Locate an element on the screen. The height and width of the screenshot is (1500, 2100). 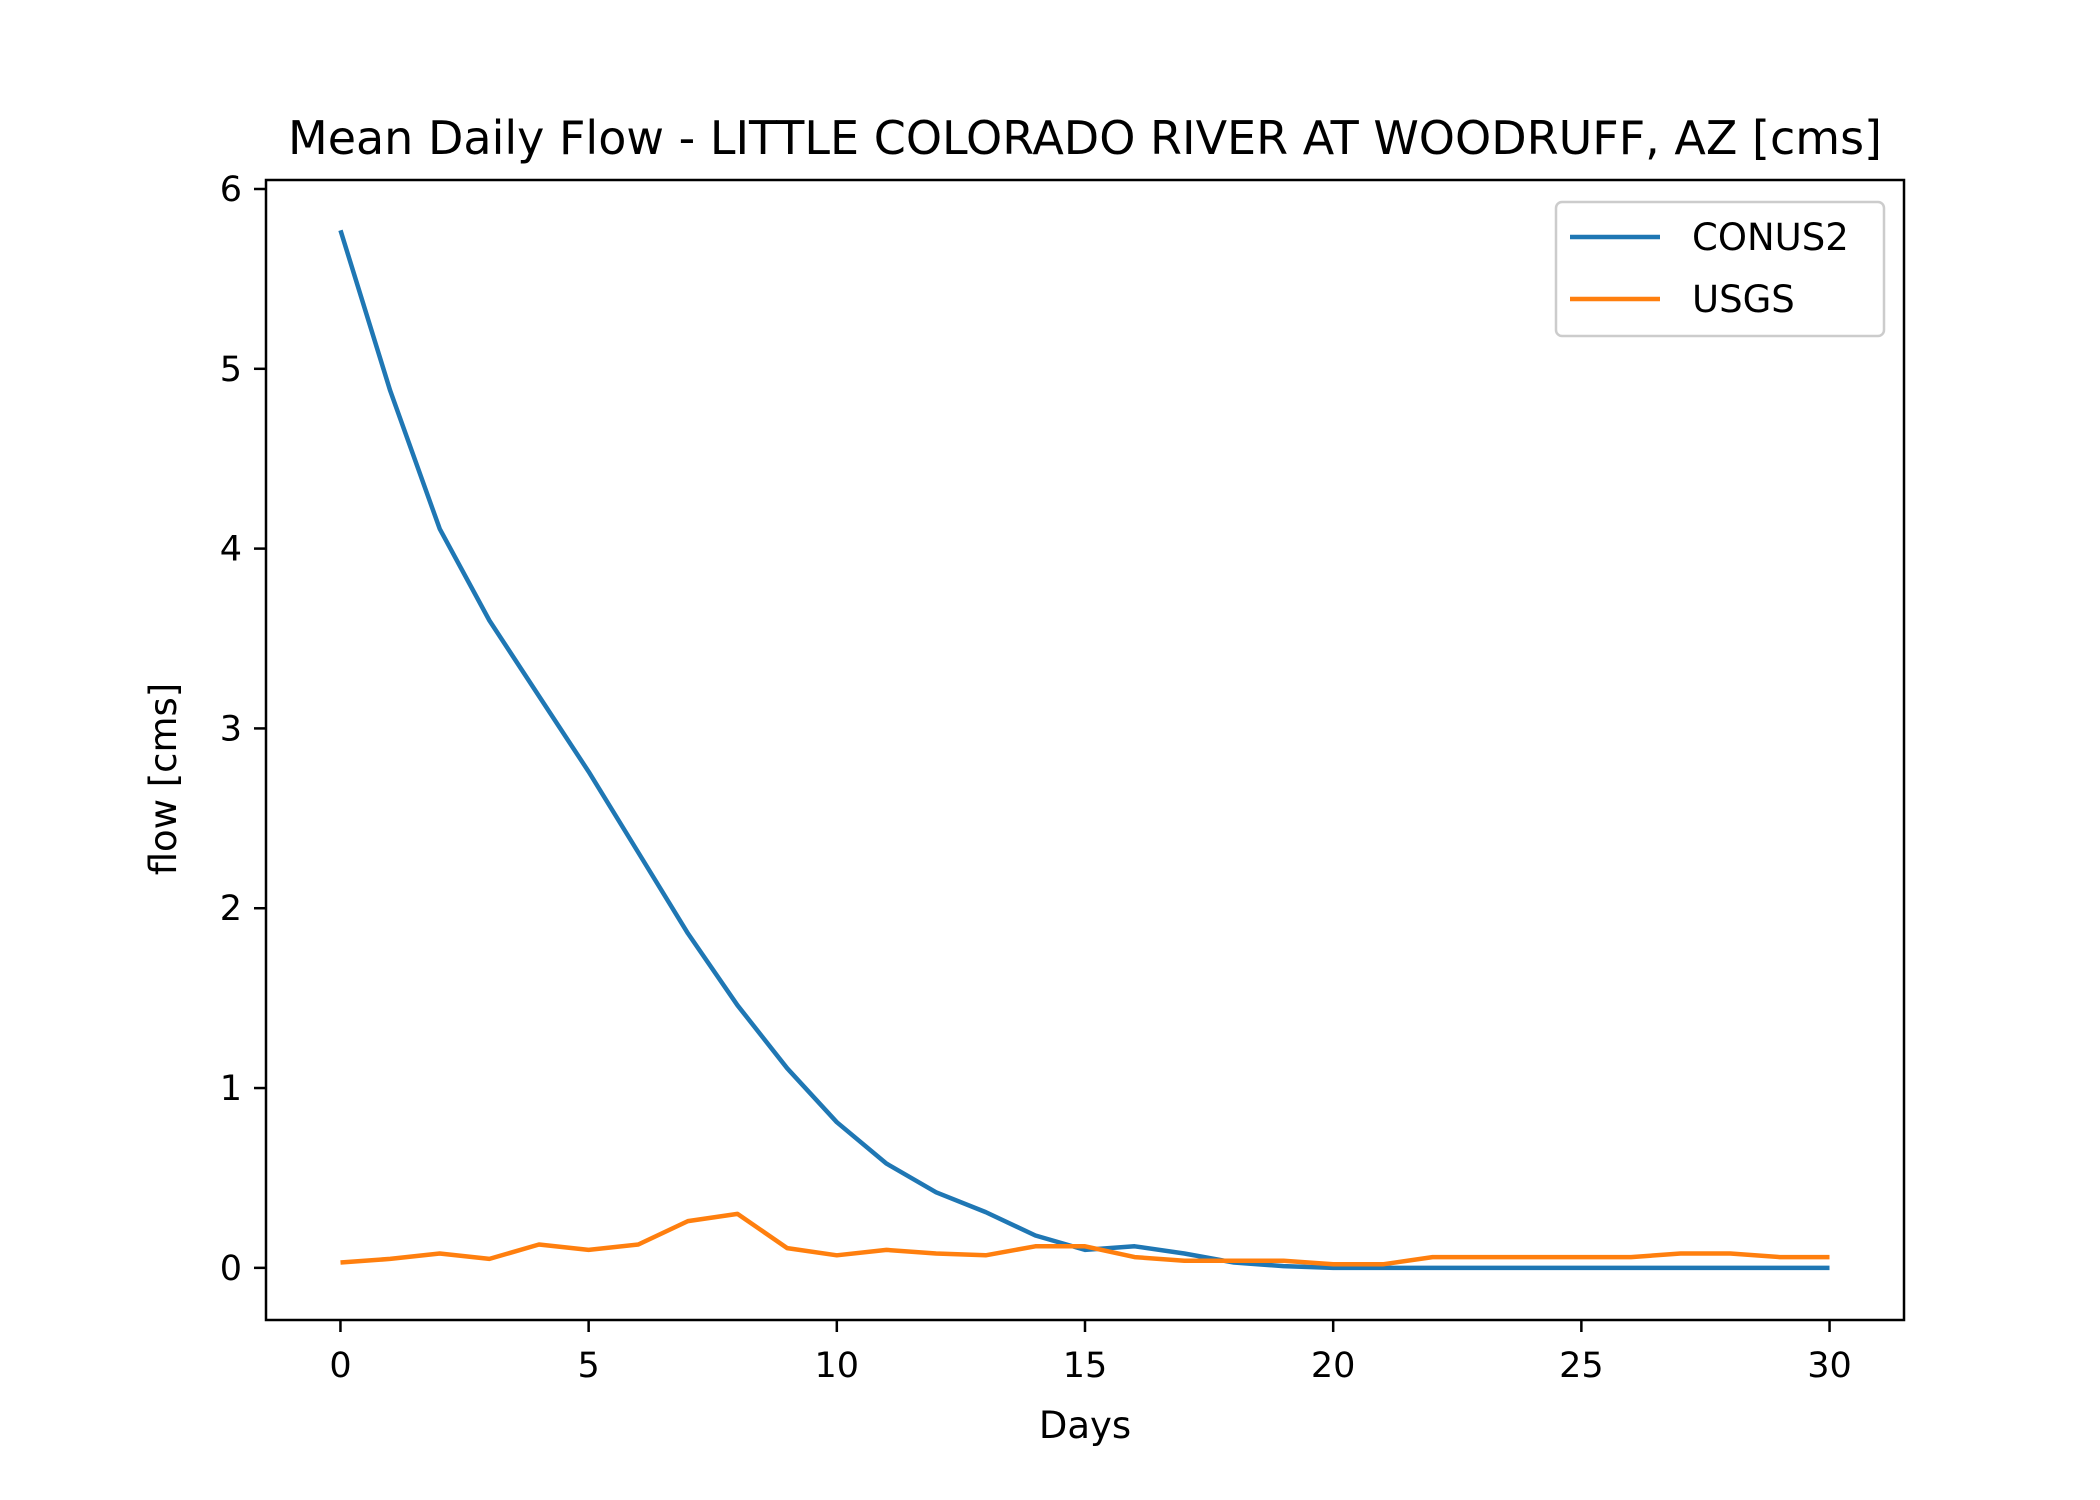
y-tick-label: 4 is located at coordinates (231, 550).